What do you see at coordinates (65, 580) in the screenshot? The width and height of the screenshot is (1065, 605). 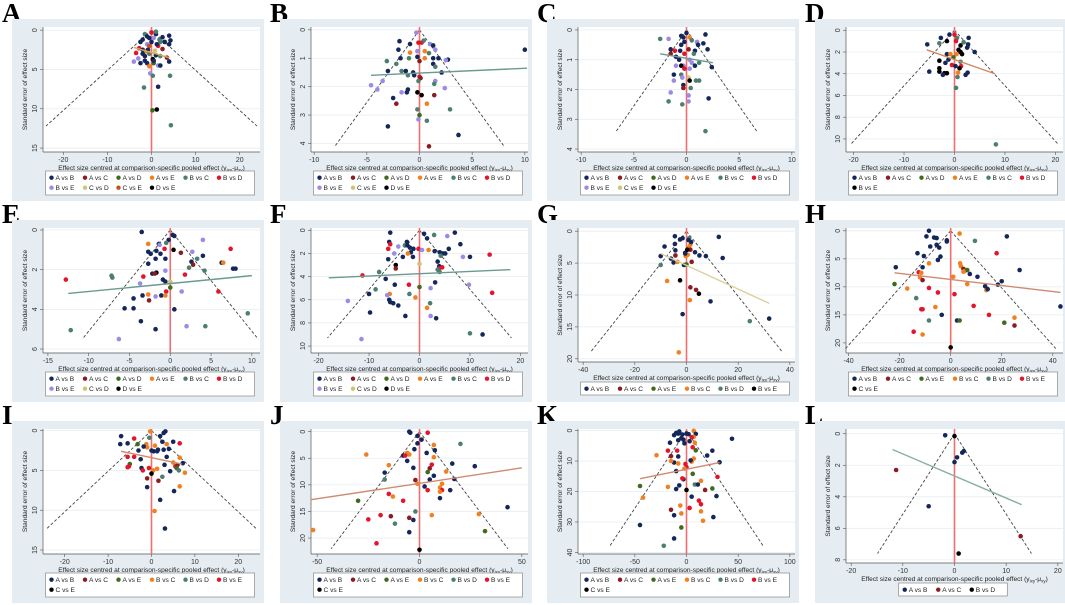 I see `legend-label: A vs B` at bounding box center [65, 580].